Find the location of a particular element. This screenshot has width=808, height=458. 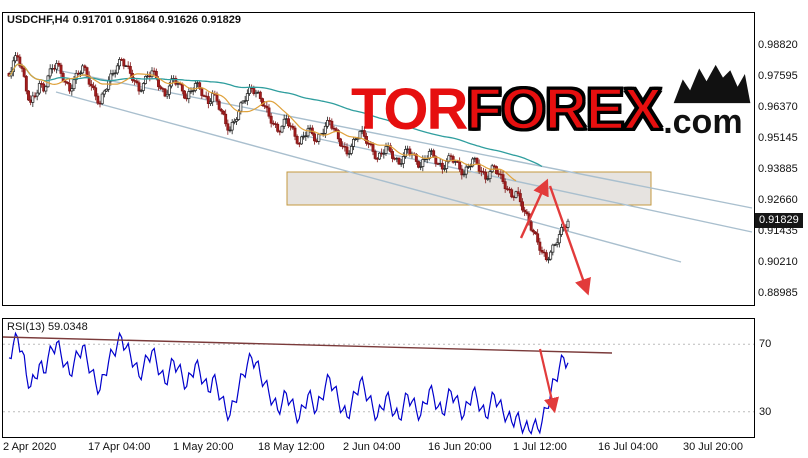

price-axis-label: 0.93885 is located at coordinates (778, 169).